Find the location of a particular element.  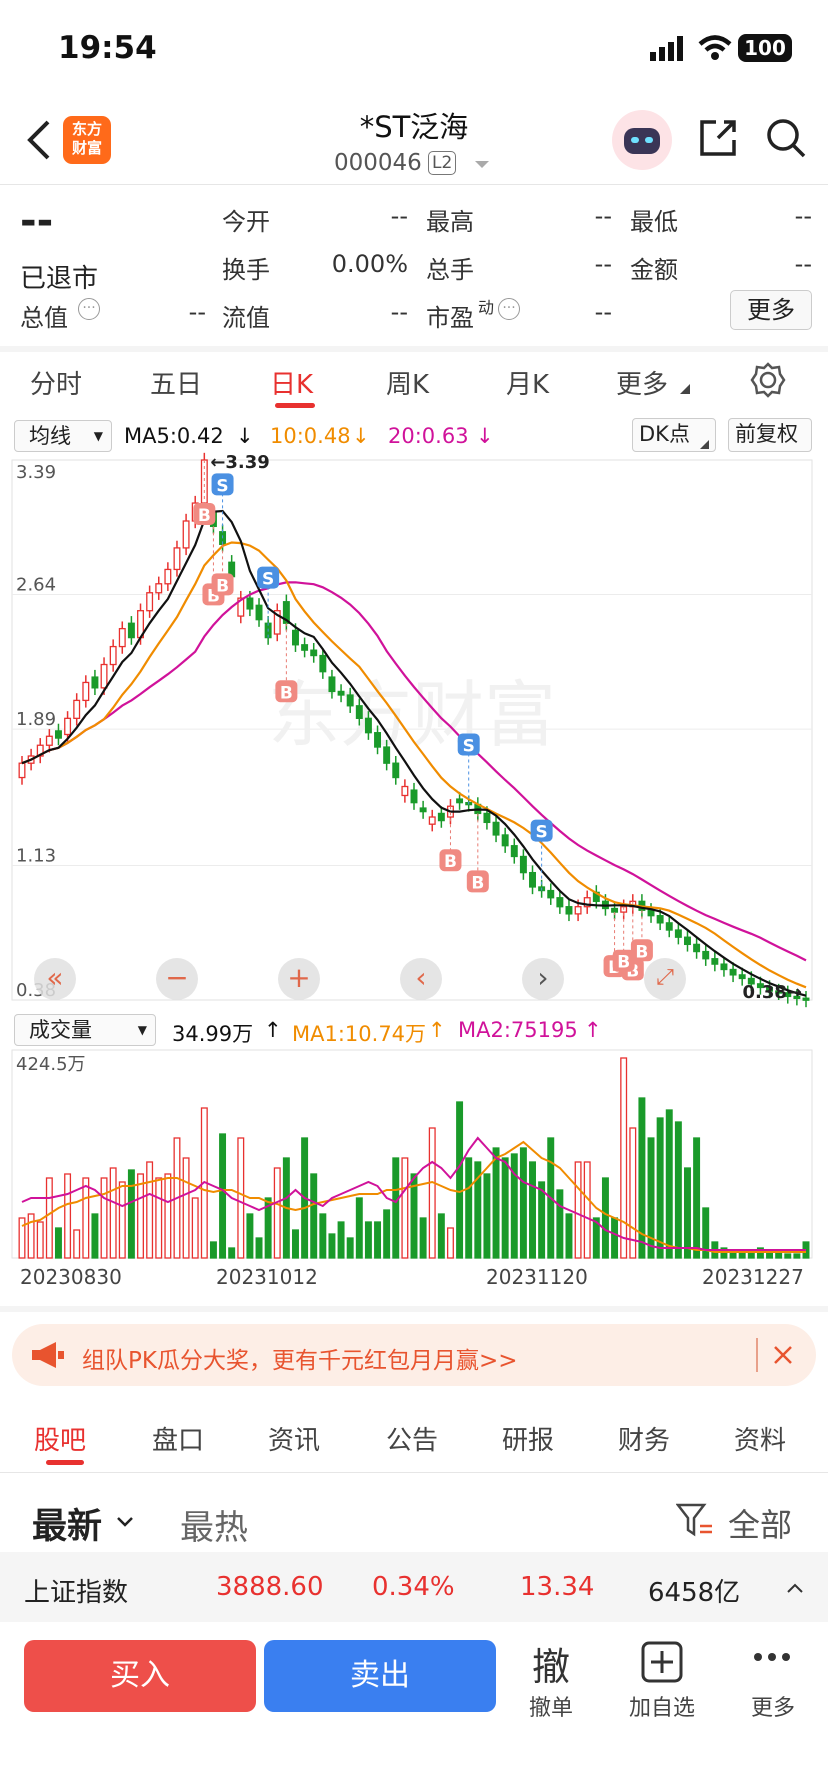

tab-monthly-k: 月K is located at coordinates (528, 385).